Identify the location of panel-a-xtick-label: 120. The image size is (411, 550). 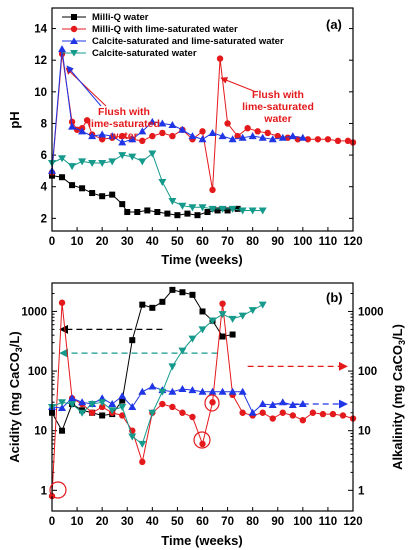
(352, 242).